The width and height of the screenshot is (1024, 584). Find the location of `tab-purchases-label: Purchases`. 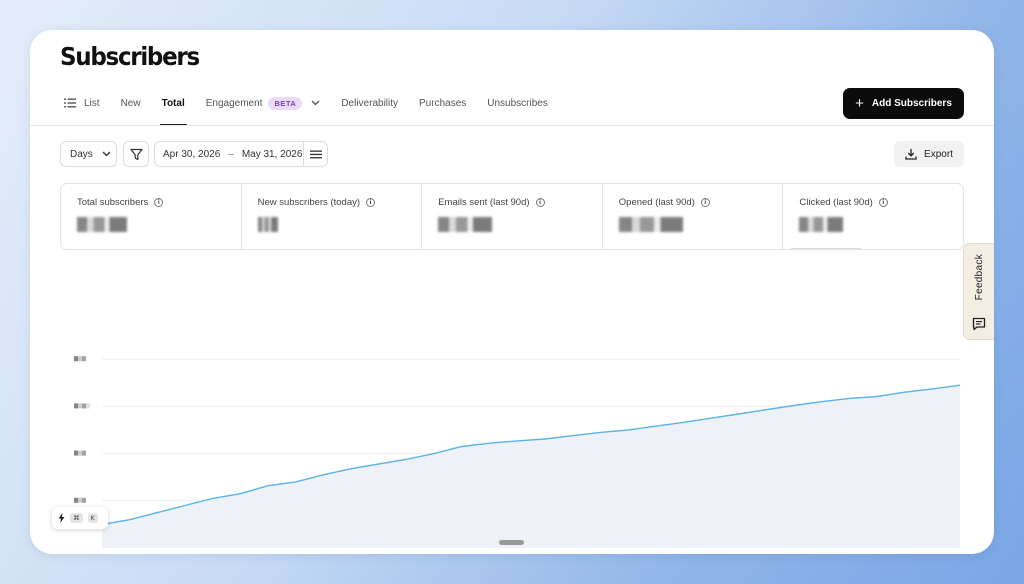

tab-purchases-label: Purchases is located at coordinates (443, 103).